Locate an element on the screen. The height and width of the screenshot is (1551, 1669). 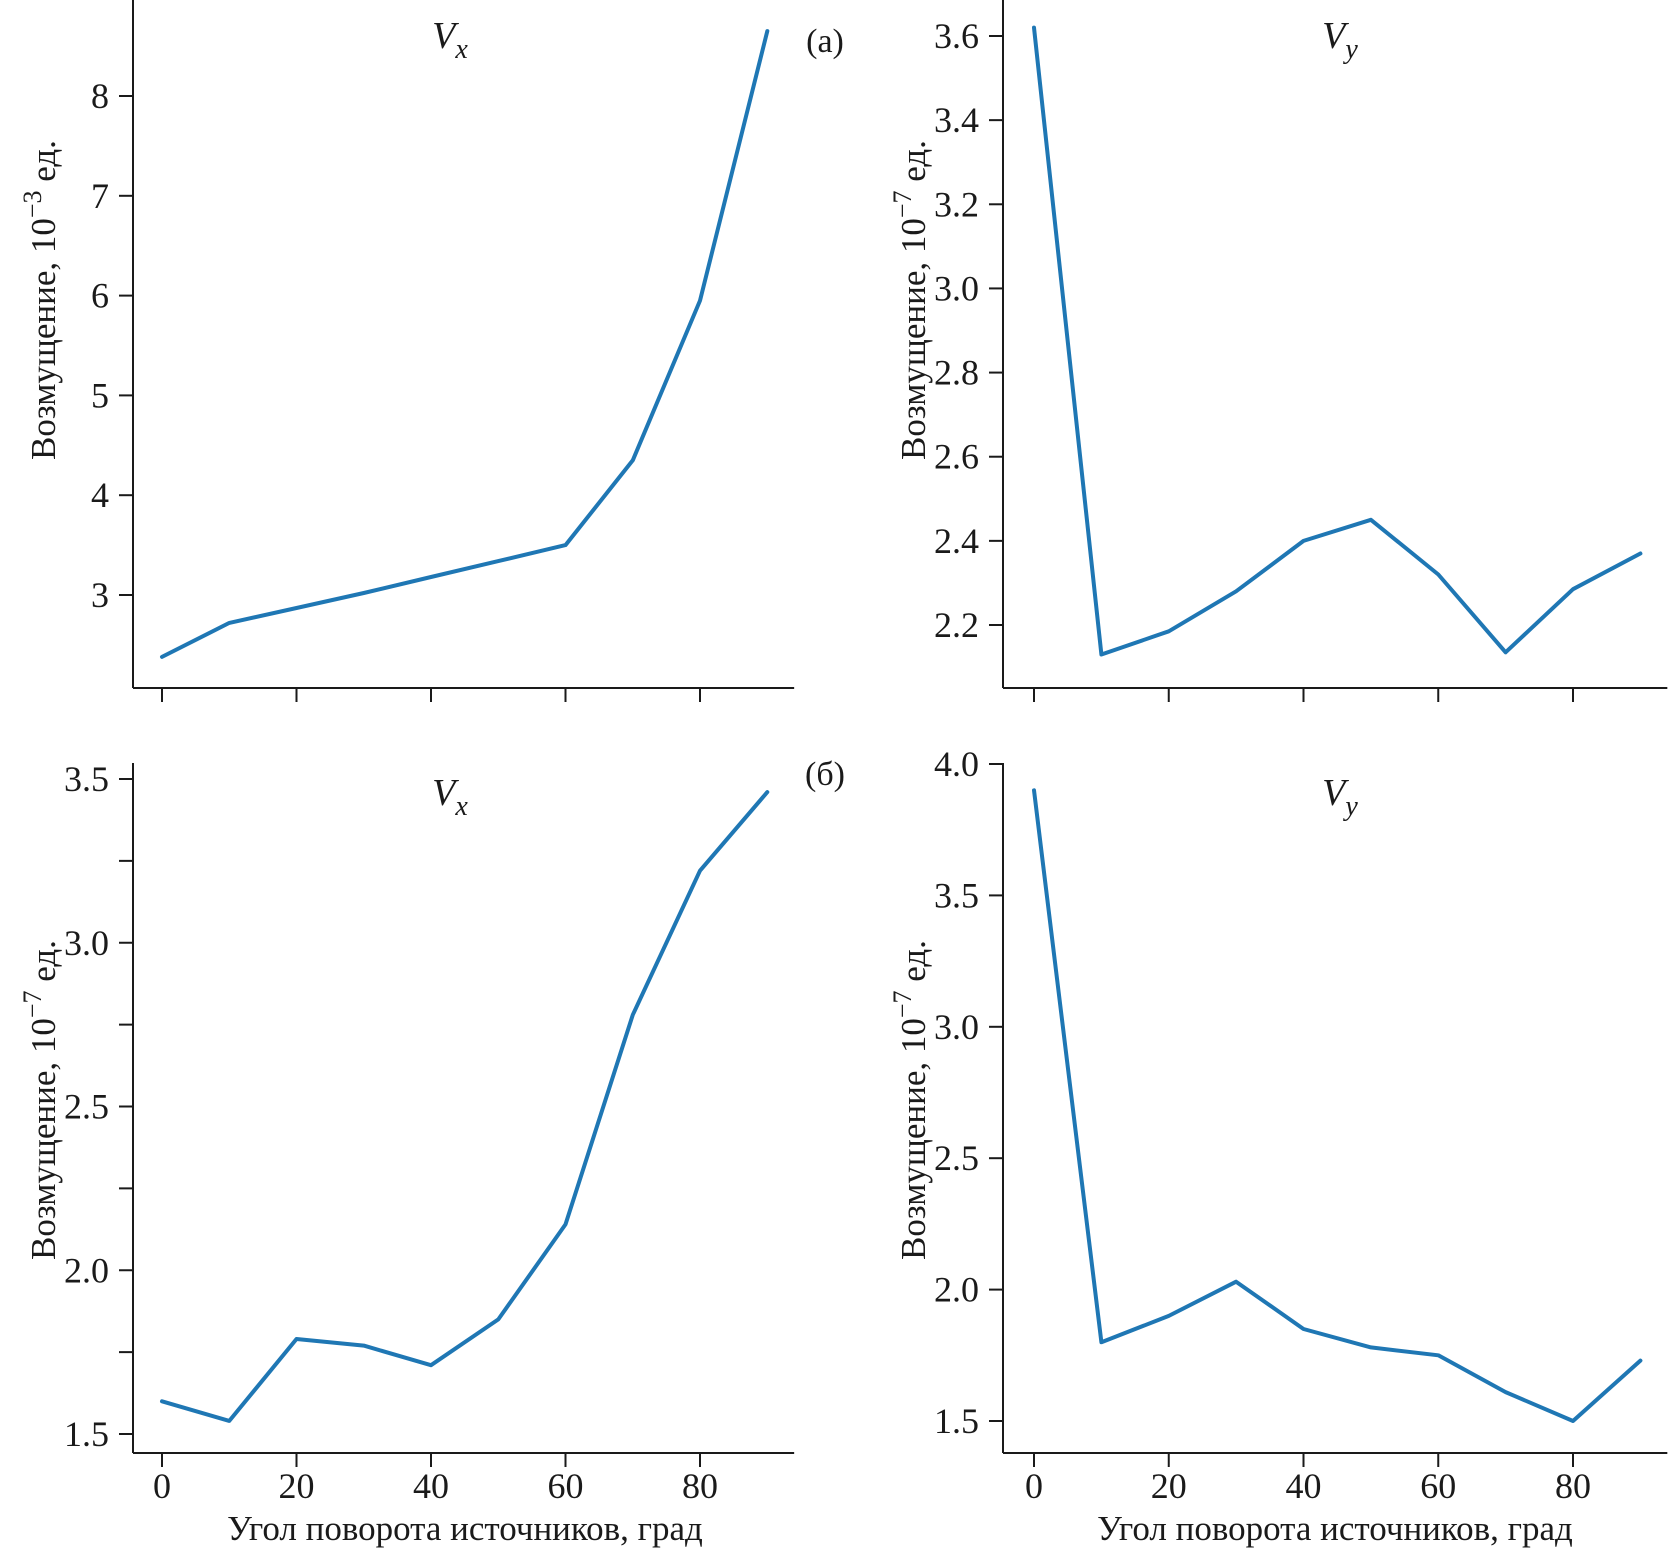
y-tick-label: 5 is located at coordinates (100, 395).